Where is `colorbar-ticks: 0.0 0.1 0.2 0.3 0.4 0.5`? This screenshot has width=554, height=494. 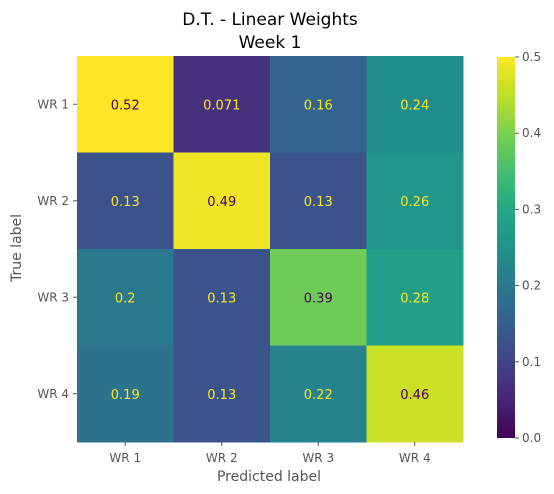 colorbar-ticks: 0.0 0.1 0.2 0.3 0.4 0.5 is located at coordinates (528, 247).